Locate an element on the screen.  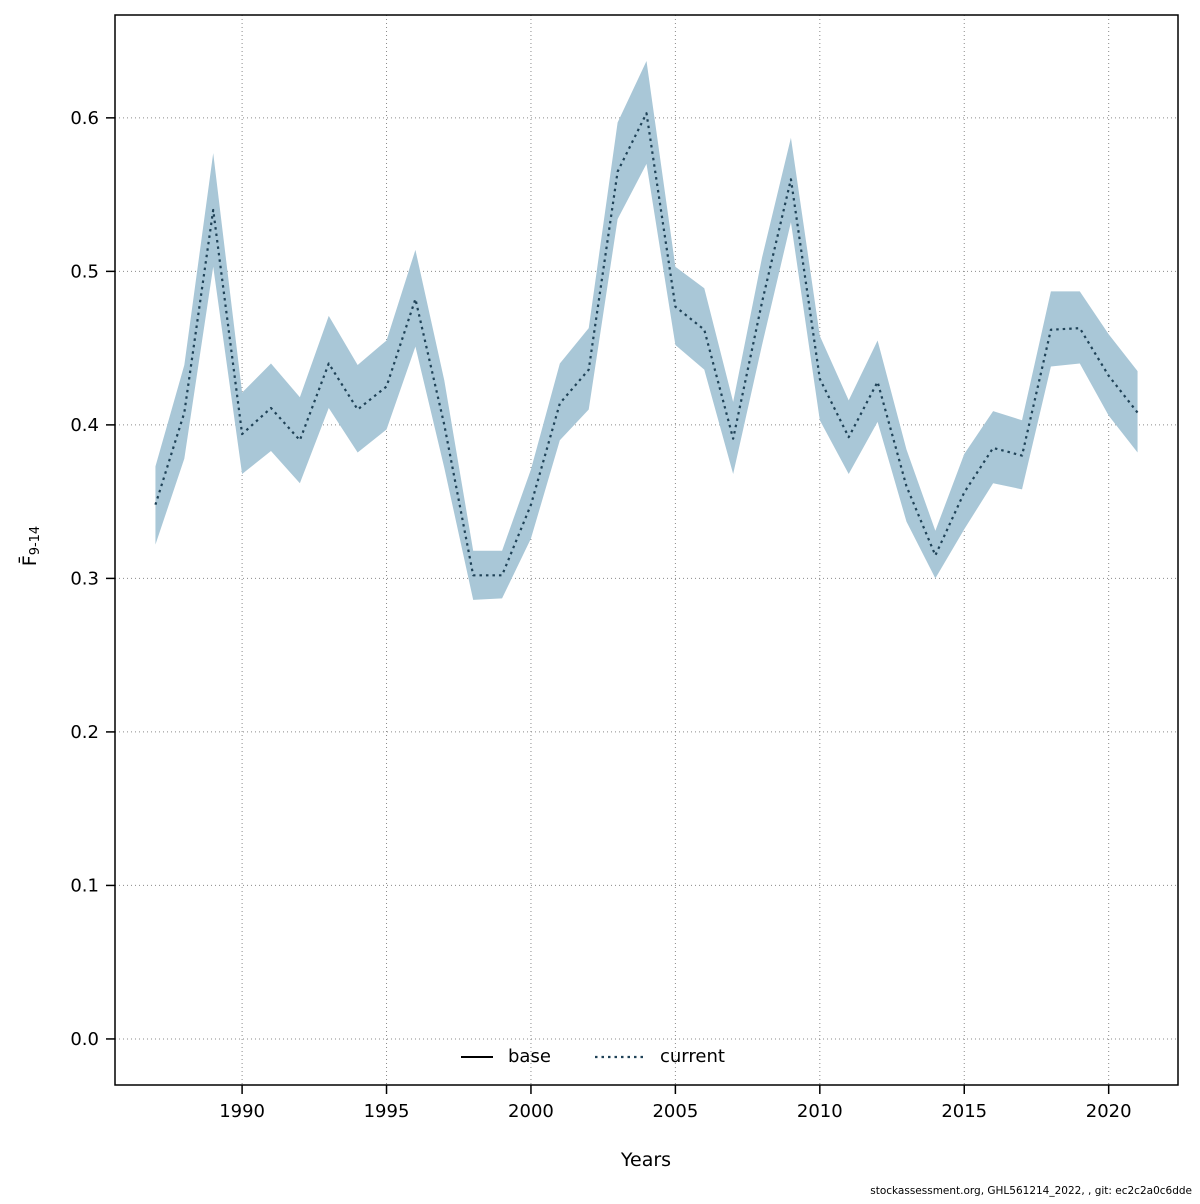
y-tick-label: 0.2 is located at coordinates (84, 732).